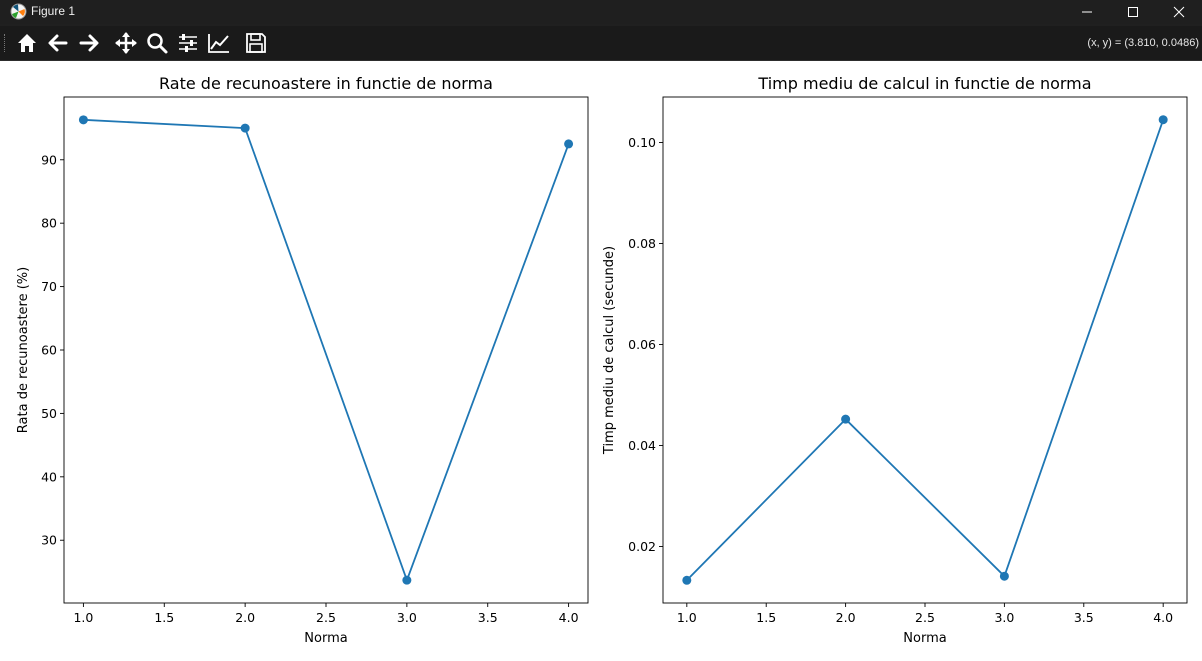  I want to click on edit-axis-button, so click(219, 43).